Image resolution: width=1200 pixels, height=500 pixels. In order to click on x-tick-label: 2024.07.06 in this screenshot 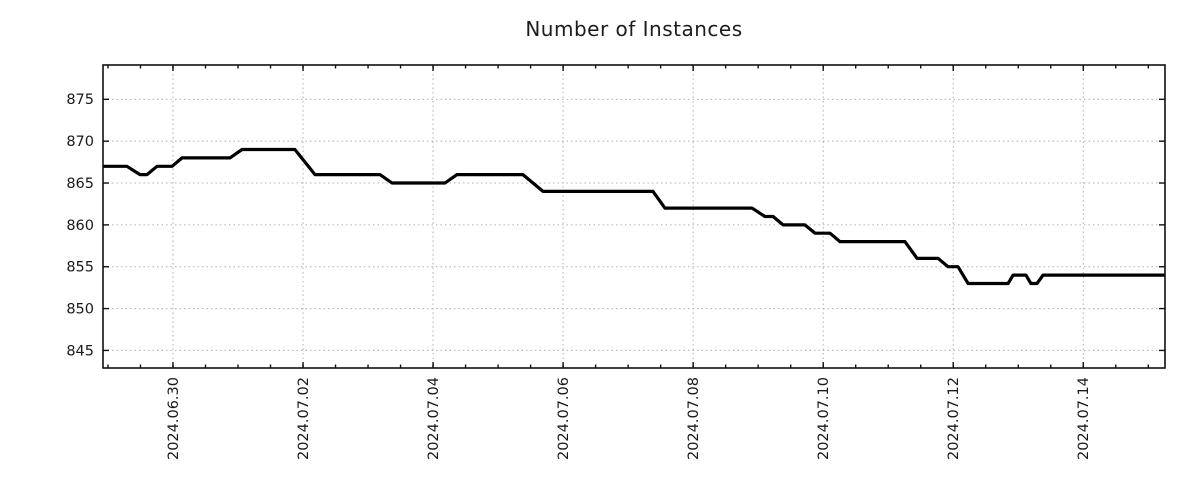, I will do `click(564, 418)`.